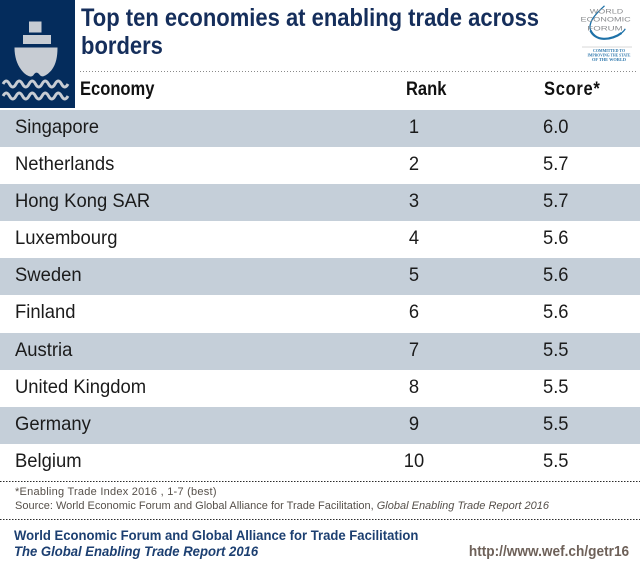 The height and width of the screenshot is (565, 640). What do you see at coordinates (606, 20) in the screenshot?
I see `svg-text: ECONOMIC` at bounding box center [606, 20].